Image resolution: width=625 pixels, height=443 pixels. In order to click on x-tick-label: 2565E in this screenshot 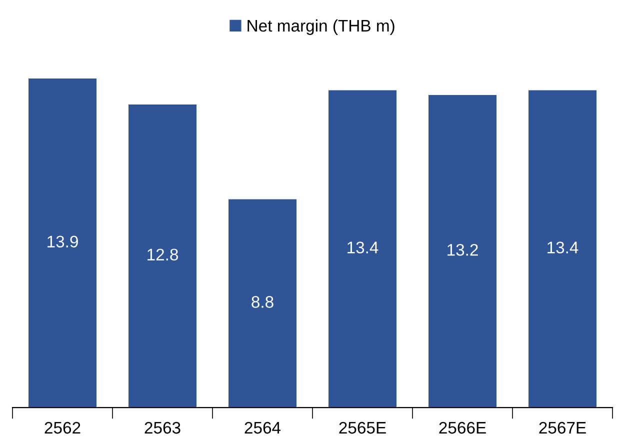, I will do `click(362, 428)`.